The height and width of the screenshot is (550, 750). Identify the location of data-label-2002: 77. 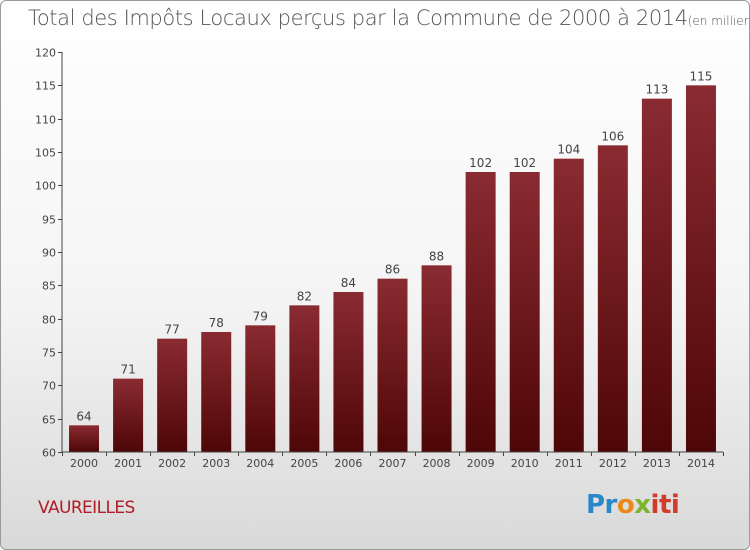
(172, 330).